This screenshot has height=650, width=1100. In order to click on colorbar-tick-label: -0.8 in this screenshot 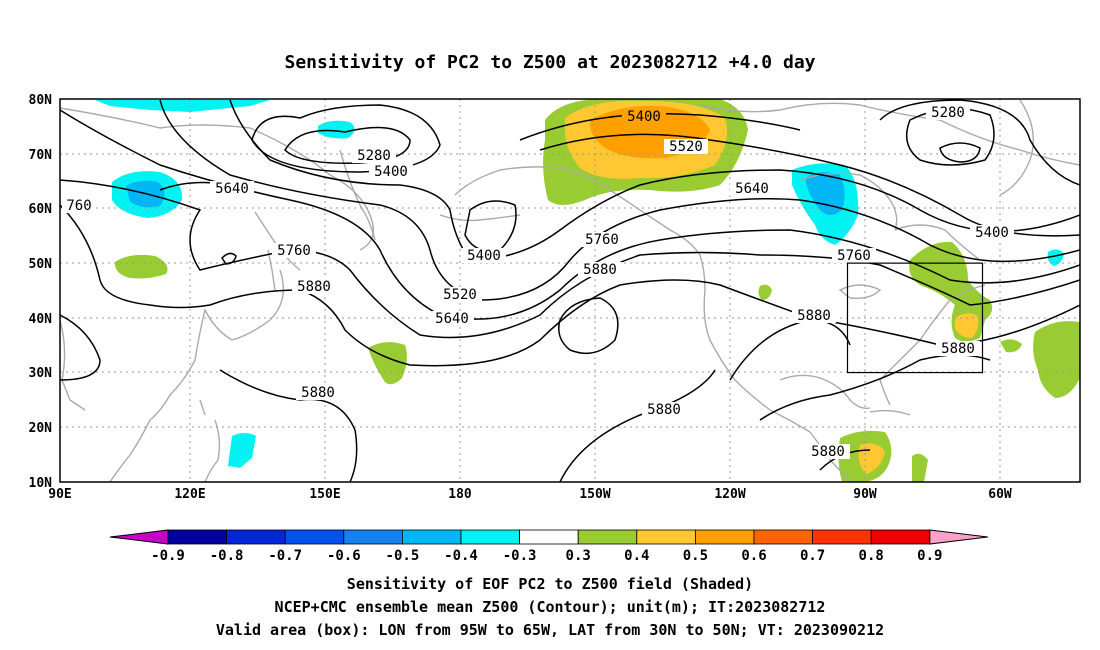, I will do `click(227, 556)`.